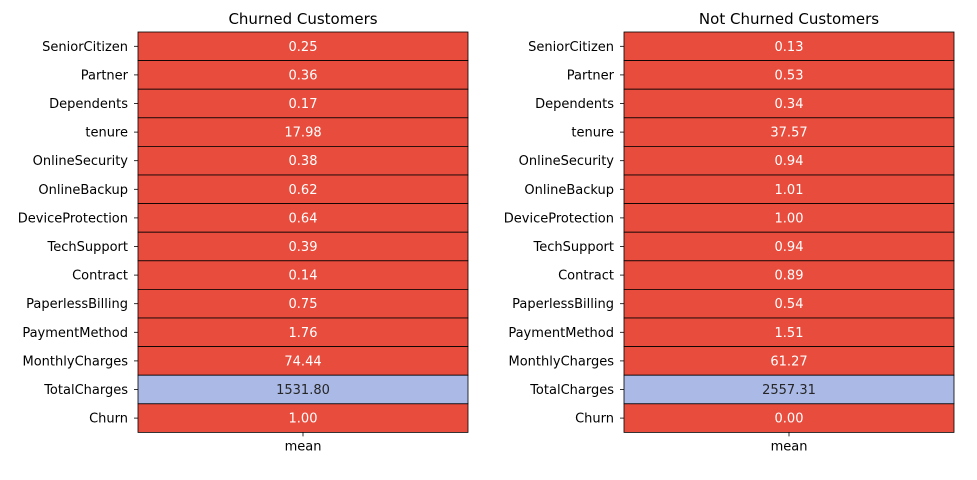  I want to click on cell-label: 1.01, so click(789, 190).